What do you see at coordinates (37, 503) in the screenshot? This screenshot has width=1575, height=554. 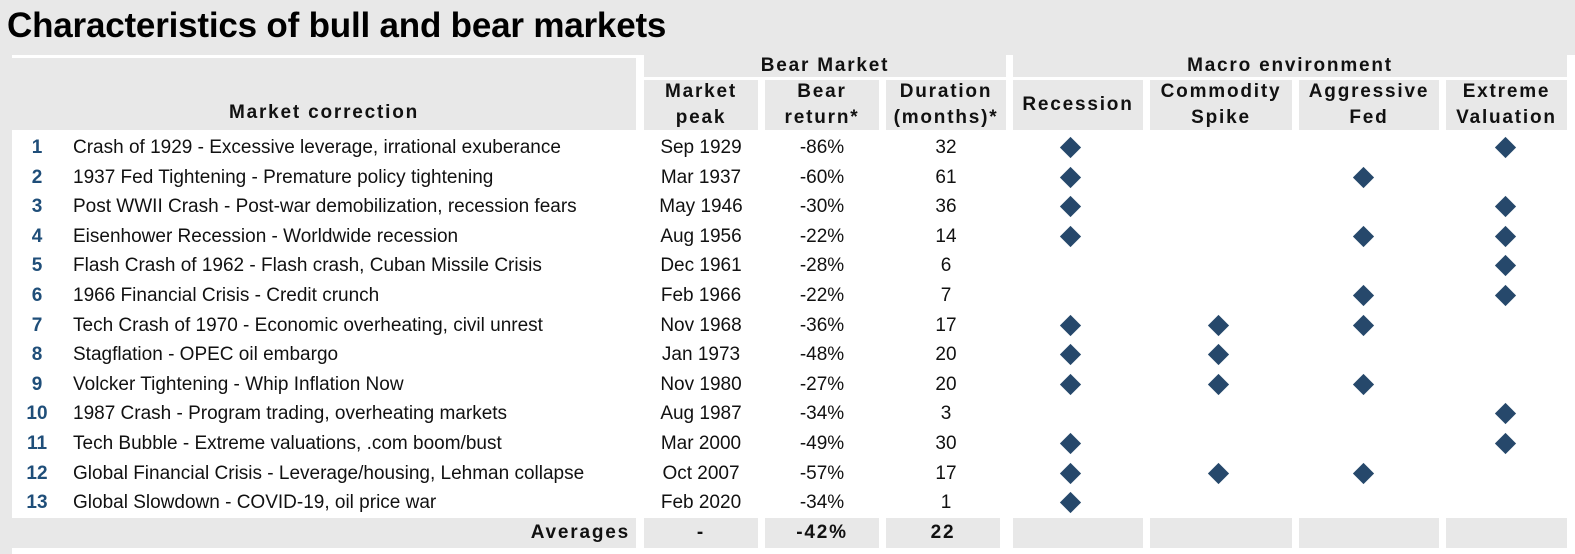 I see `row-number: 13` at bounding box center [37, 503].